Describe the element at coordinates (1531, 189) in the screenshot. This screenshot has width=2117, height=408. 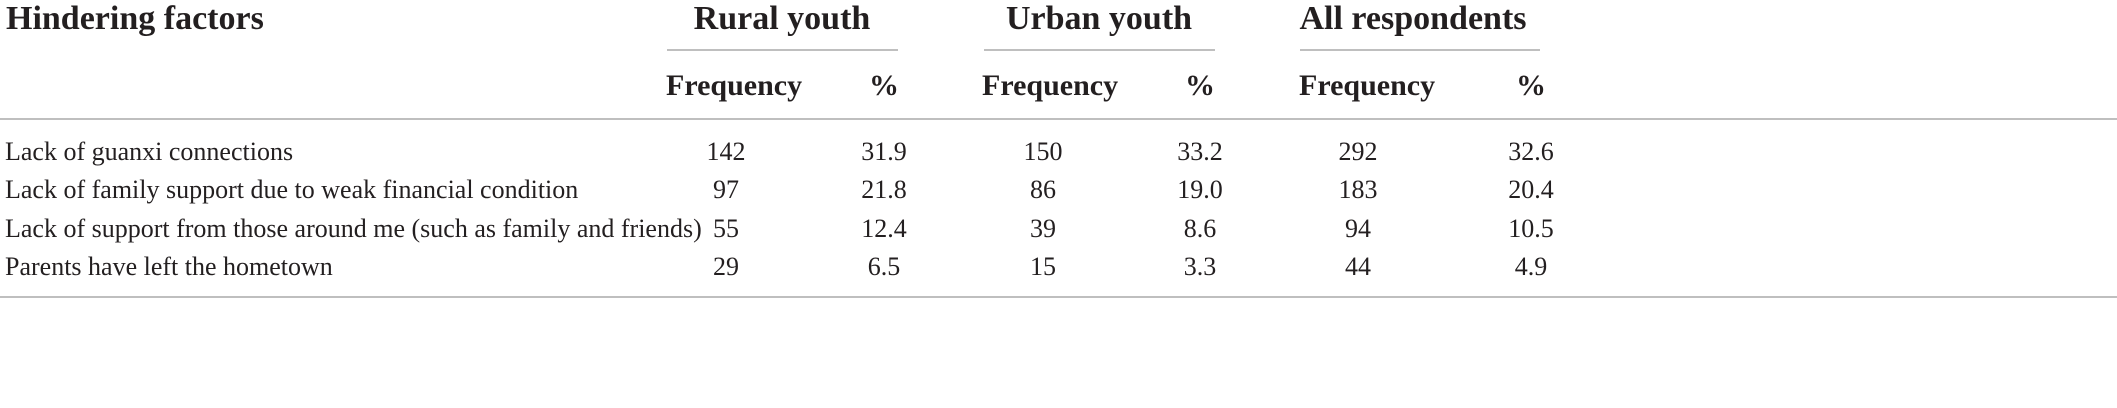
I see `row-all-percent: 20.4` at that location.